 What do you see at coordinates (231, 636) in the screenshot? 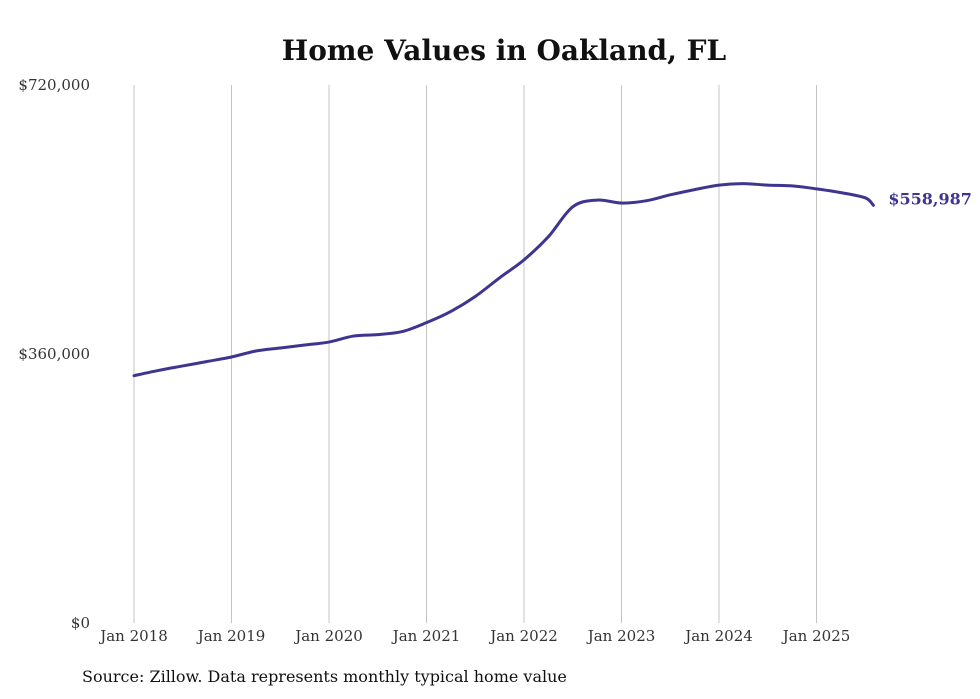
I see `x-tick-label: Jan 2019` at bounding box center [231, 636].